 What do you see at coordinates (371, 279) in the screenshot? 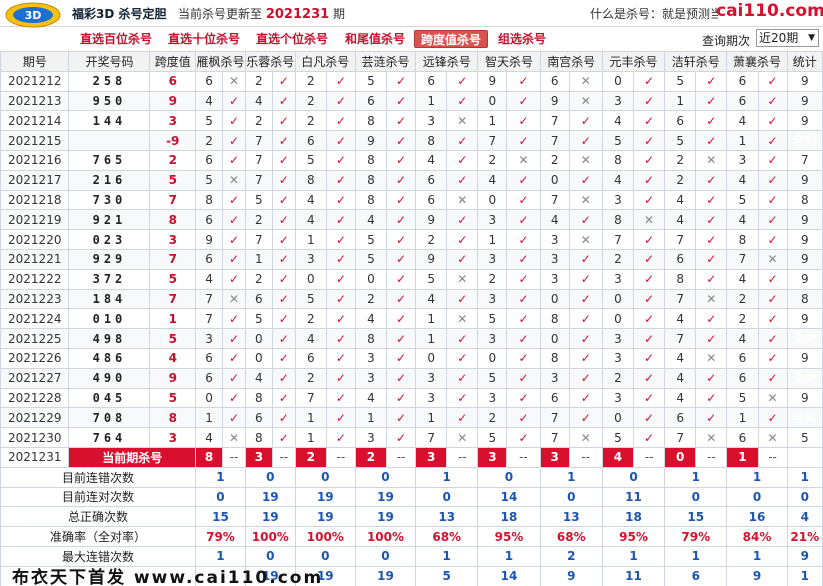
I see `row-pick: 0` at bounding box center [371, 279].